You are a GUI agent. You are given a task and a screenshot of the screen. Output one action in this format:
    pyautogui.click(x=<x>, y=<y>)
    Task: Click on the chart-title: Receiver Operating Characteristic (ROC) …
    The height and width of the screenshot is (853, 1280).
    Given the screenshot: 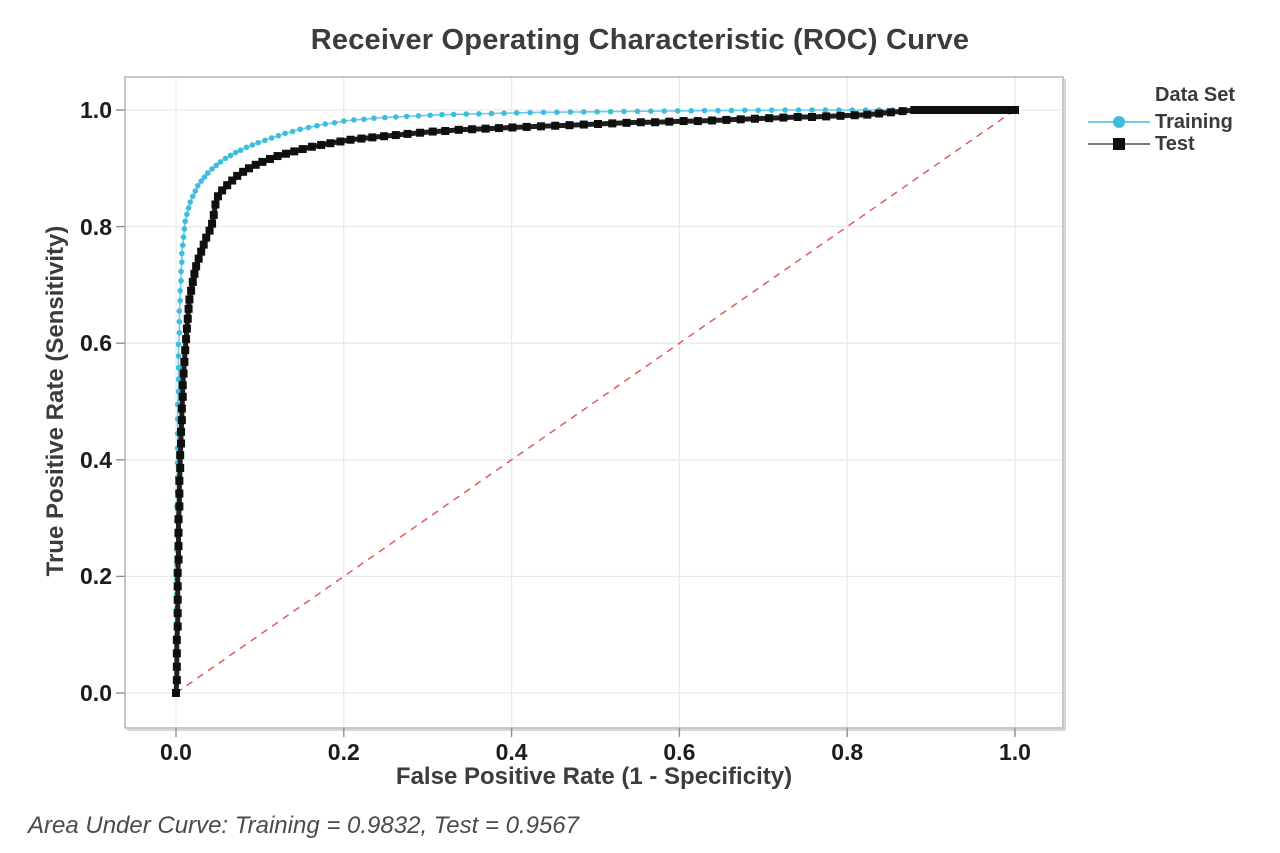 What is the action you would take?
    pyautogui.click(x=640, y=40)
    